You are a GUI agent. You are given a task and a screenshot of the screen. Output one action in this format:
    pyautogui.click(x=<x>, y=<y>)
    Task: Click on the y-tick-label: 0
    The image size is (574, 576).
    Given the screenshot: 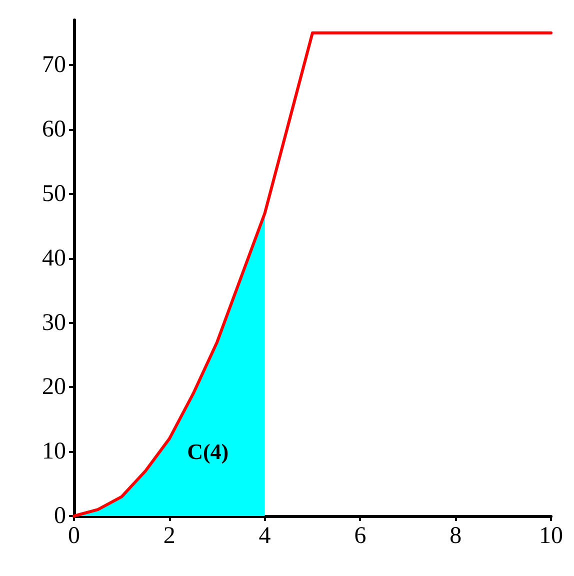 What is the action you would take?
    pyautogui.click(x=60, y=516)
    